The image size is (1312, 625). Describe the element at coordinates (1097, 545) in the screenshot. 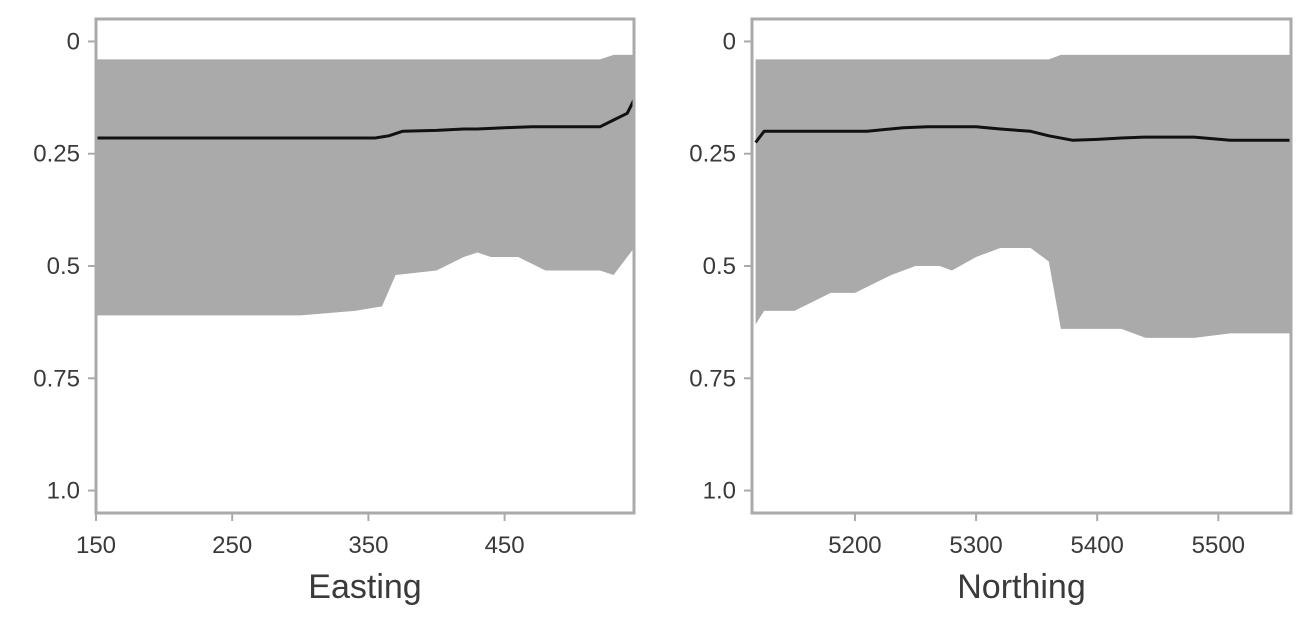

I see `x-tick-label: 5400` at that location.